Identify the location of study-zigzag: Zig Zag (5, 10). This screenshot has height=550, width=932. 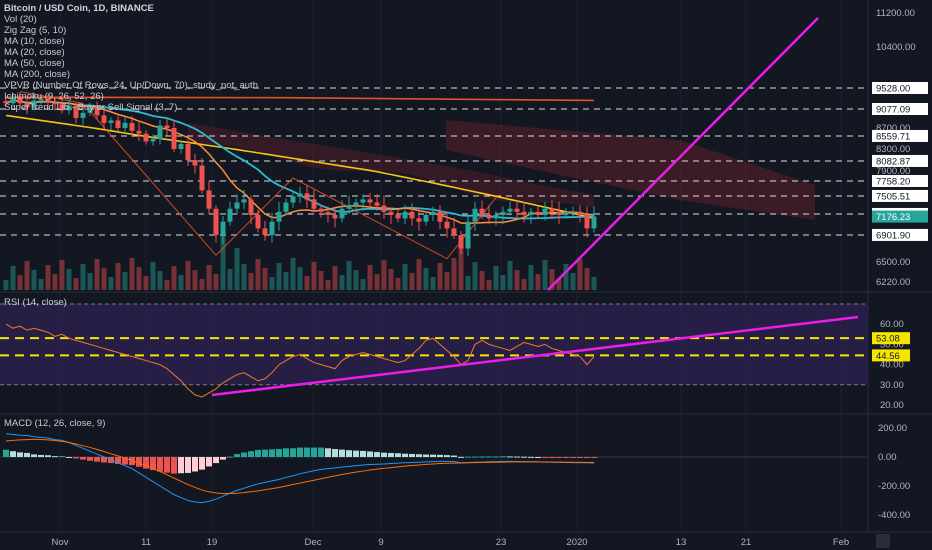
(35, 30).